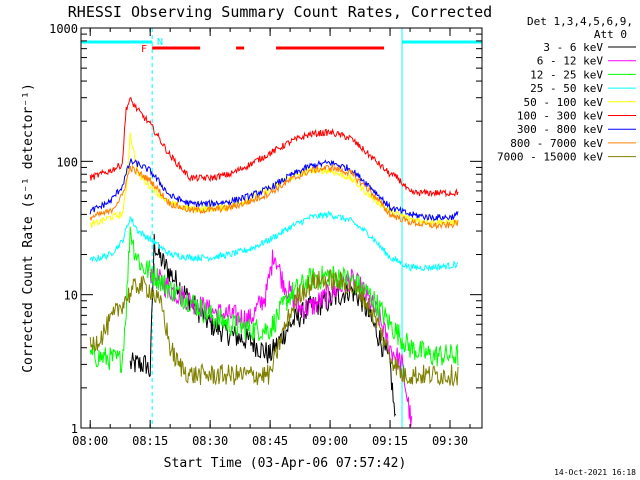 This screenshot has height=480, width=640. What do you see at coordinates (560, 116) in the screenshot?
I see `legend-entry-label: 100 - 300 keV` at bounding box center [560, 116].